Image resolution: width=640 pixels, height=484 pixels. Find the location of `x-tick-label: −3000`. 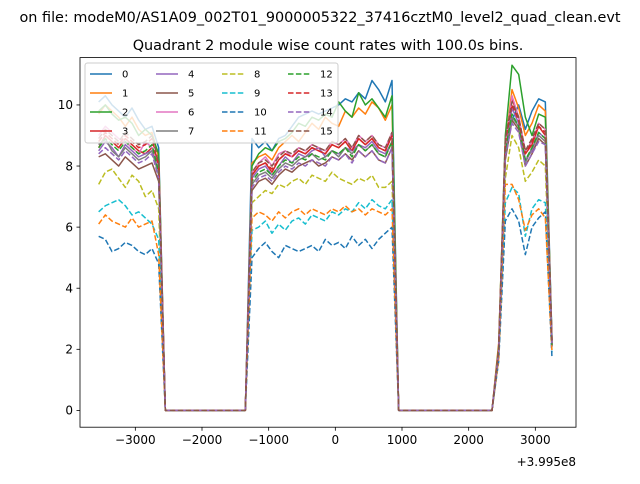

x-tick-label: −3000 is located at coordinates (135, 440).